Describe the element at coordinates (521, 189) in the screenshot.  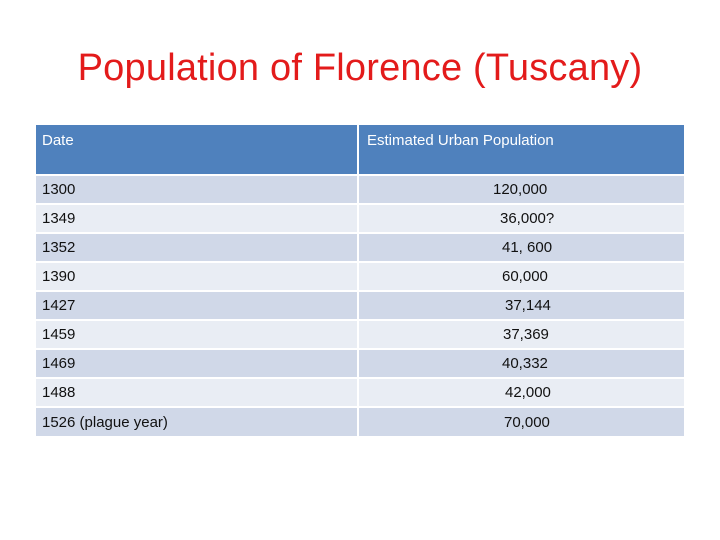
I see `population-cell: 120,000` at that location.